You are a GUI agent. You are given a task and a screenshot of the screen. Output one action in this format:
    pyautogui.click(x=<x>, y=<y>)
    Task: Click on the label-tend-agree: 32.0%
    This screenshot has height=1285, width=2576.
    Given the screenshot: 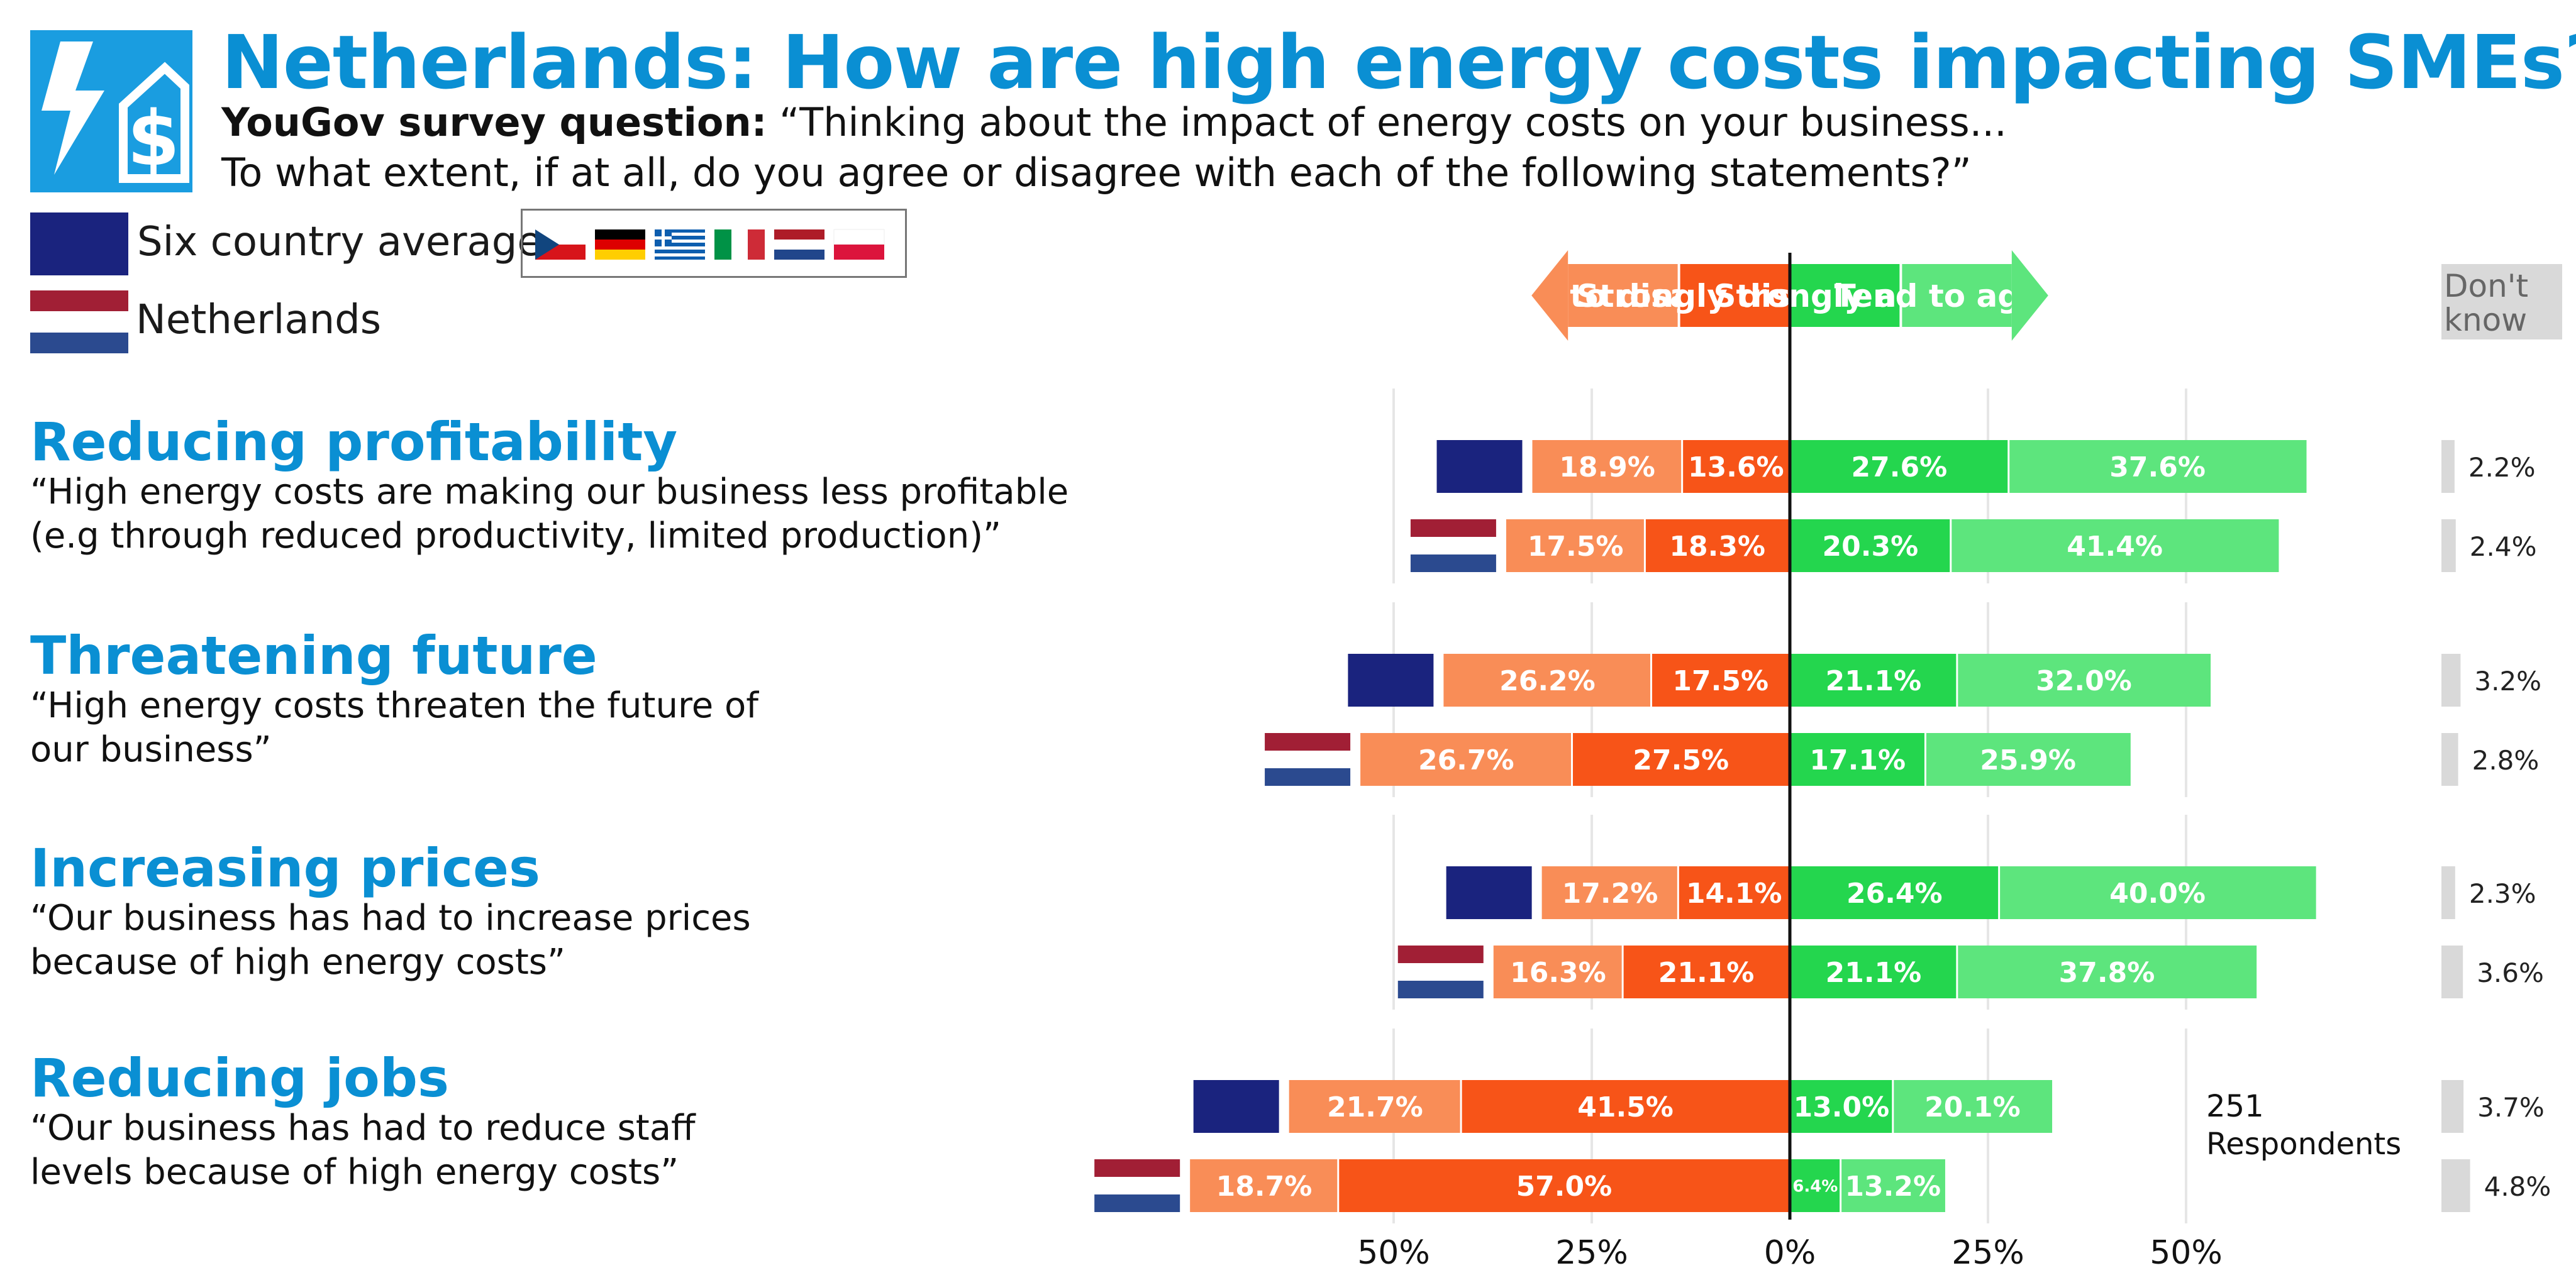 What is the action you would take?
    pyautogui.click(x=2084, y=681)
    